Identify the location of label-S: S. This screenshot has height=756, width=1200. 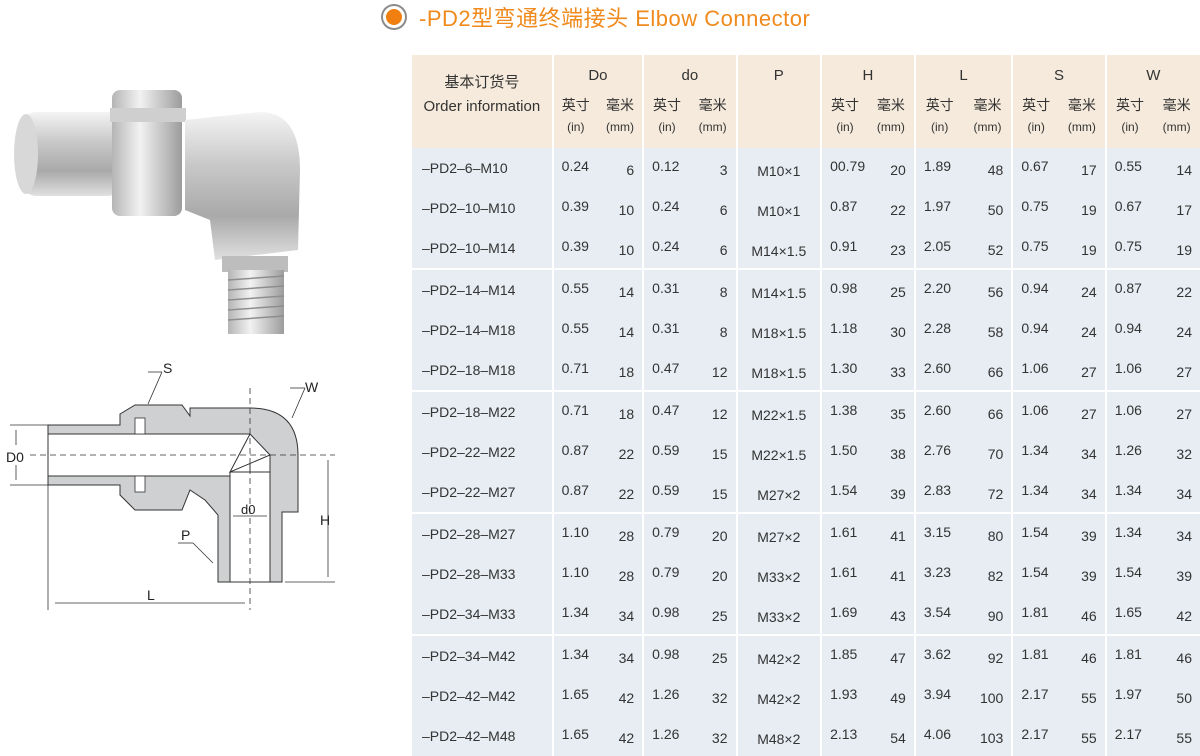
(167, 368).